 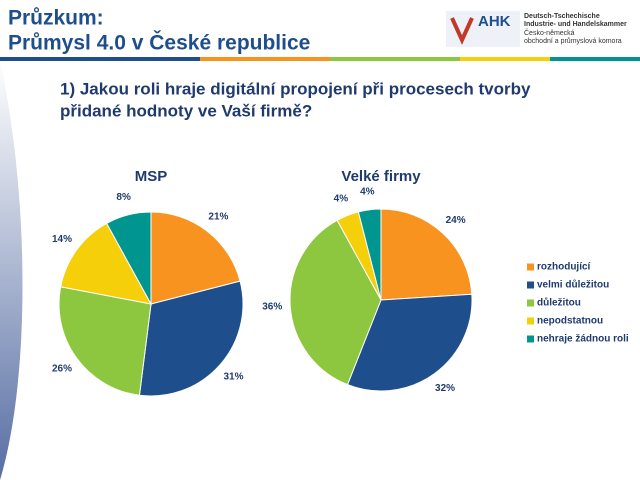 I want to click on legend-label: velmi důležitou, so click(x=573, y=285).